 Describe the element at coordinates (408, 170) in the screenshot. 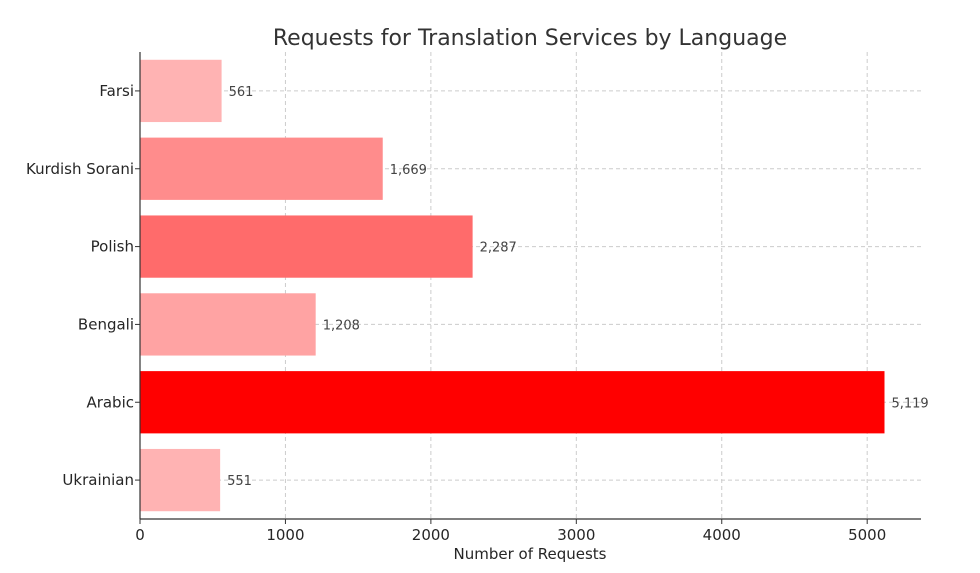

I see `data-label: 1,669` at that location.